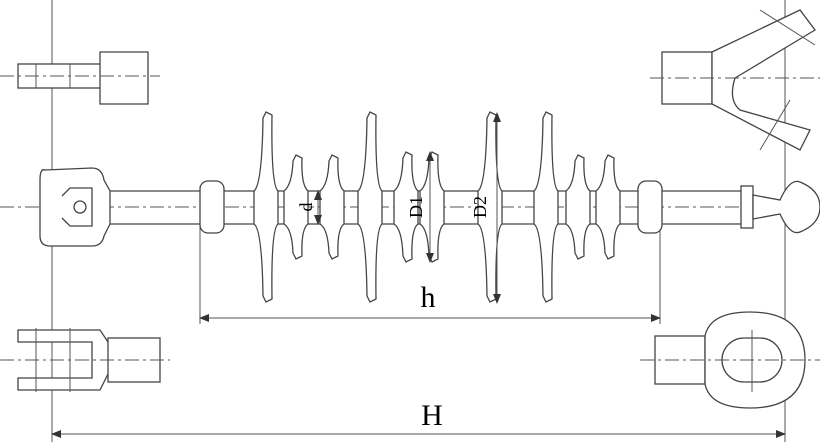  I want to click on right-ball-fitting, so click(780, 207).